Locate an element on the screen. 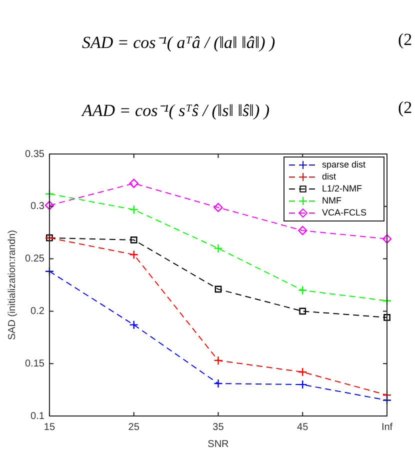  x-tick-label: 35 is located at coordinates (218, 427).